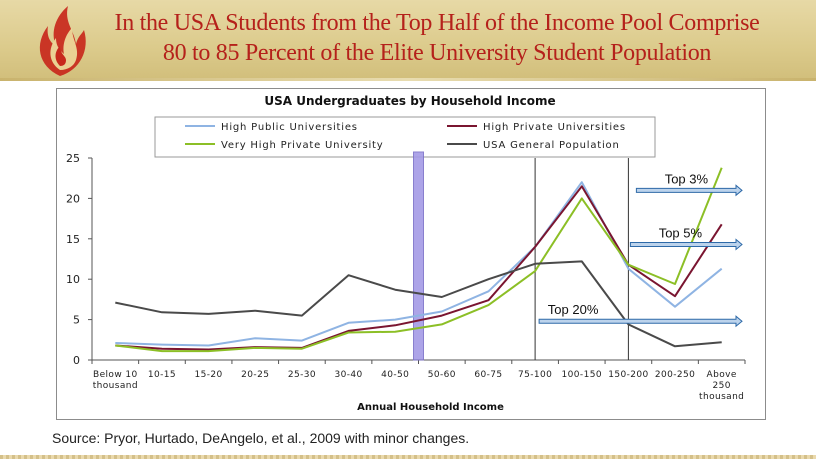  Describe the element at coordinates (408, 457) in the screenshot. I see `bottom-border` at that location.